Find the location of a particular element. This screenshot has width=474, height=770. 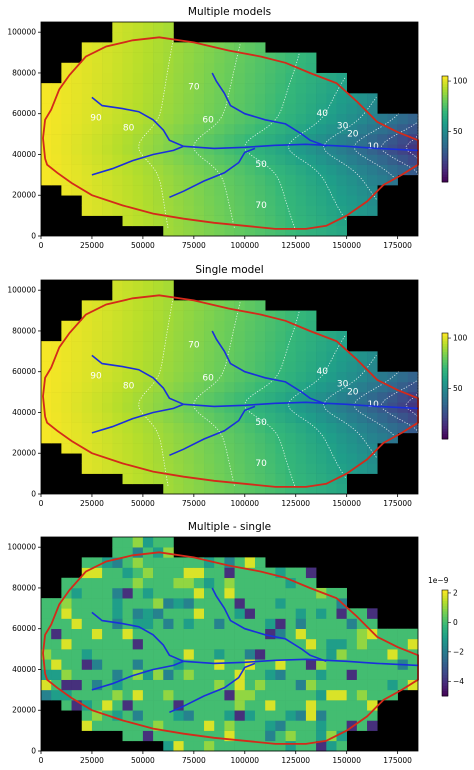

contour-line is located at coordinates (272, 398).